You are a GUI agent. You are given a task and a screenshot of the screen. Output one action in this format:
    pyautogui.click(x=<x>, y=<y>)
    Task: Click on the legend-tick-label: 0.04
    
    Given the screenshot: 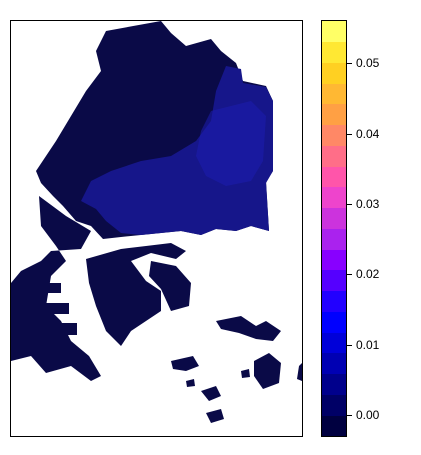 What is the action you would take?
    pyautogui.click(x=368, y=134)
    